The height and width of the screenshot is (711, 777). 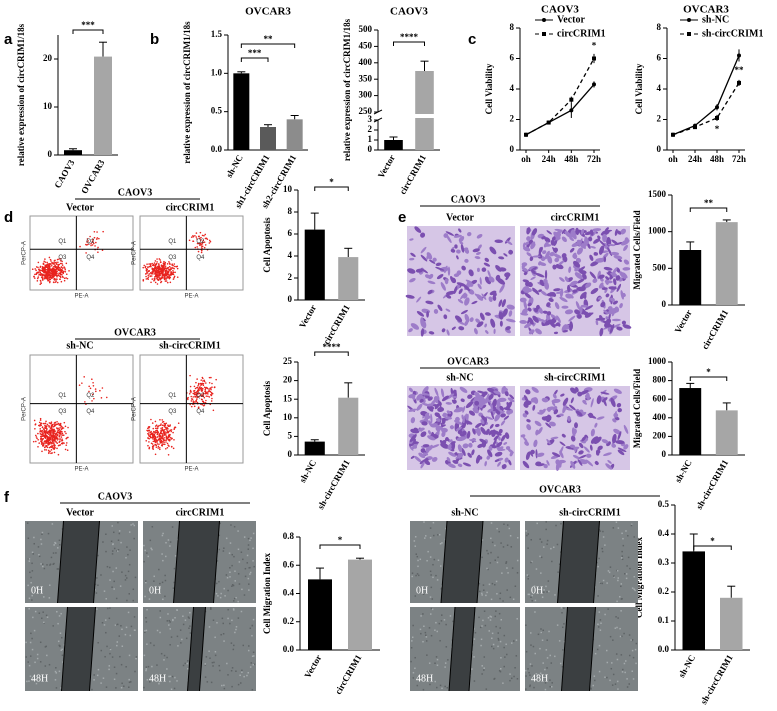 What do you see at coordinates (660, 267) in the screenshot?
I see `y-tick-label: 500` at bounding box center [660, 267].